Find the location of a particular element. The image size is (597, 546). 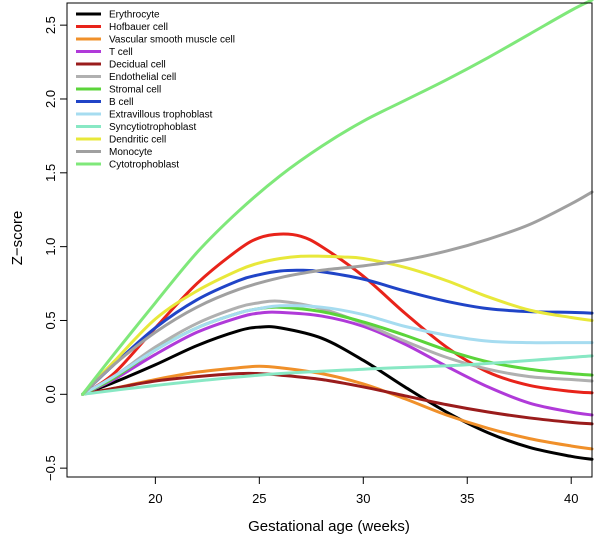

x-axis: 20 25 30 35 40 is located at coordinates (363, 491).